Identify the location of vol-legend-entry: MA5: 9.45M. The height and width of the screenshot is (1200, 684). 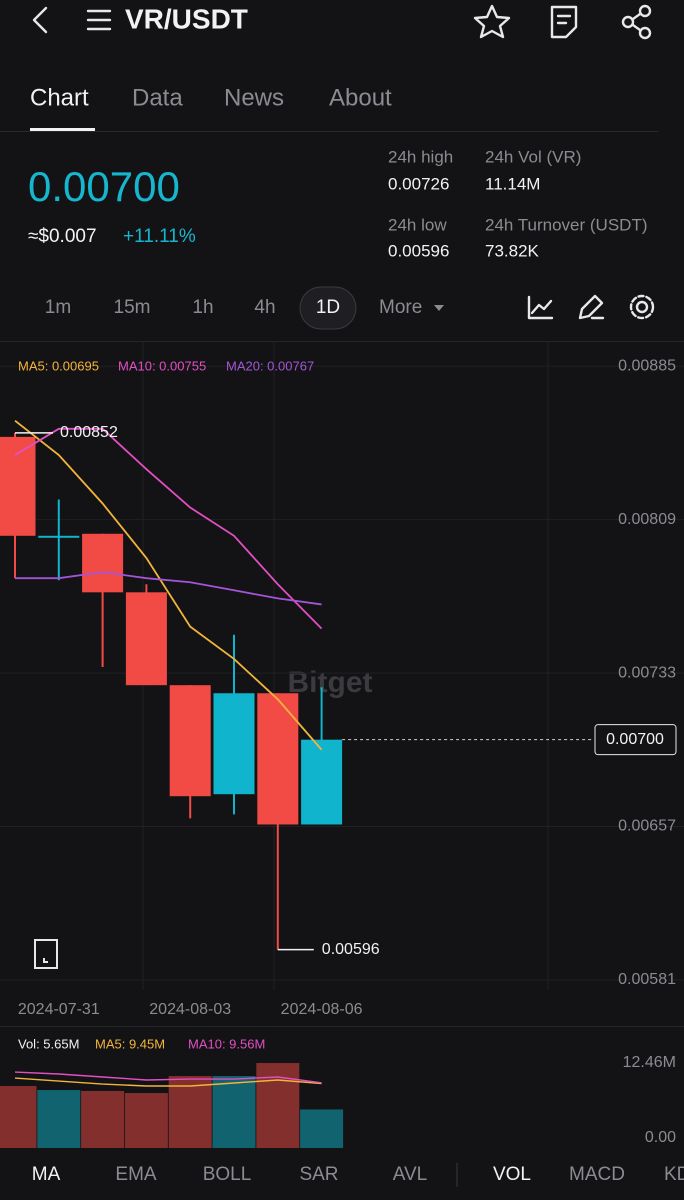
(130, 1043).